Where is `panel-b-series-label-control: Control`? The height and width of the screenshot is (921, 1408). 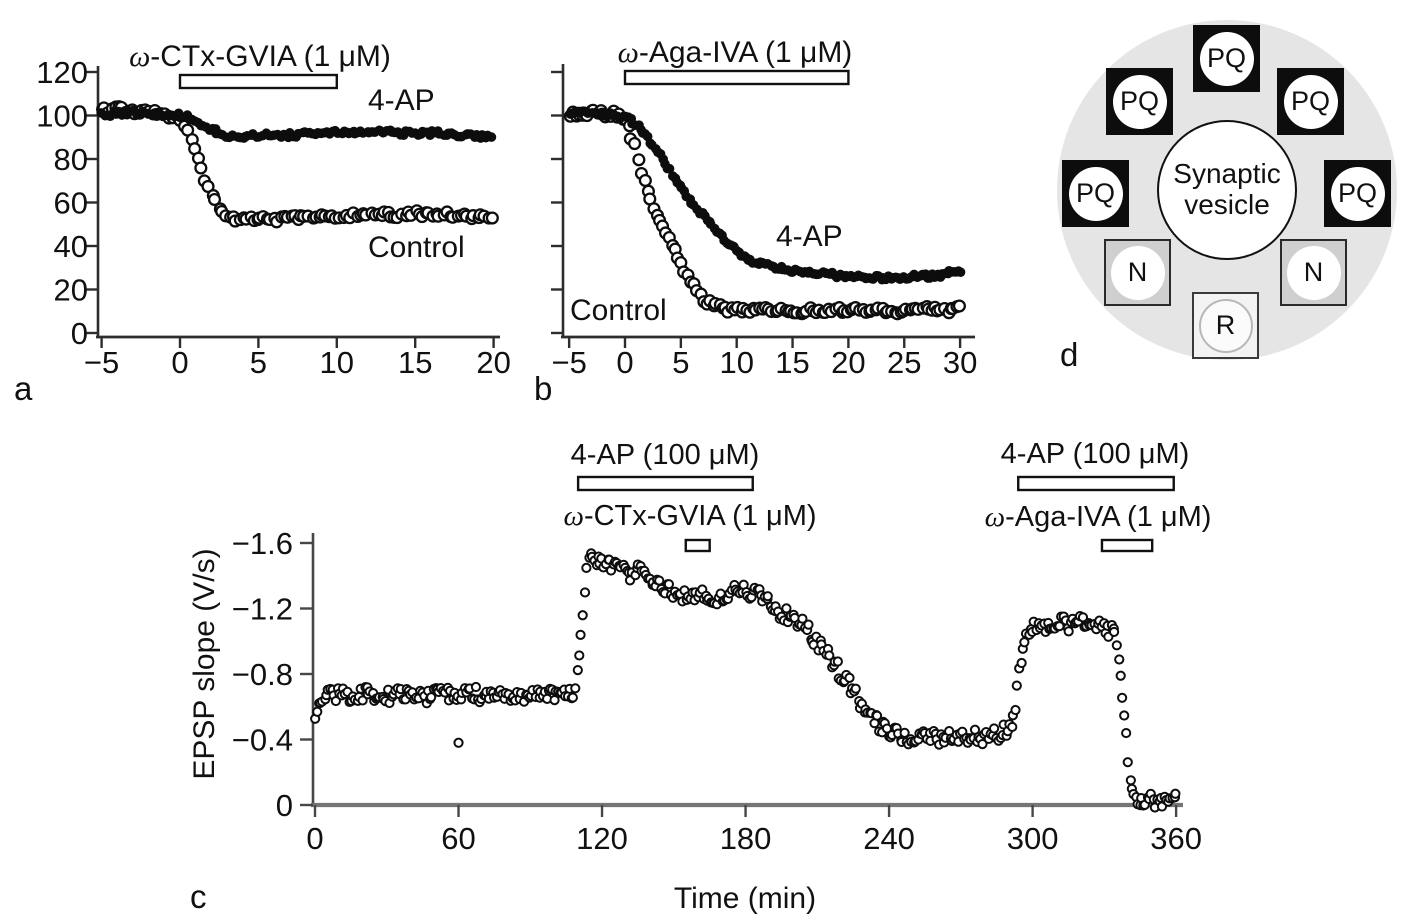 panel-b-series-label-control: Control is located at coordinates (618, 310).